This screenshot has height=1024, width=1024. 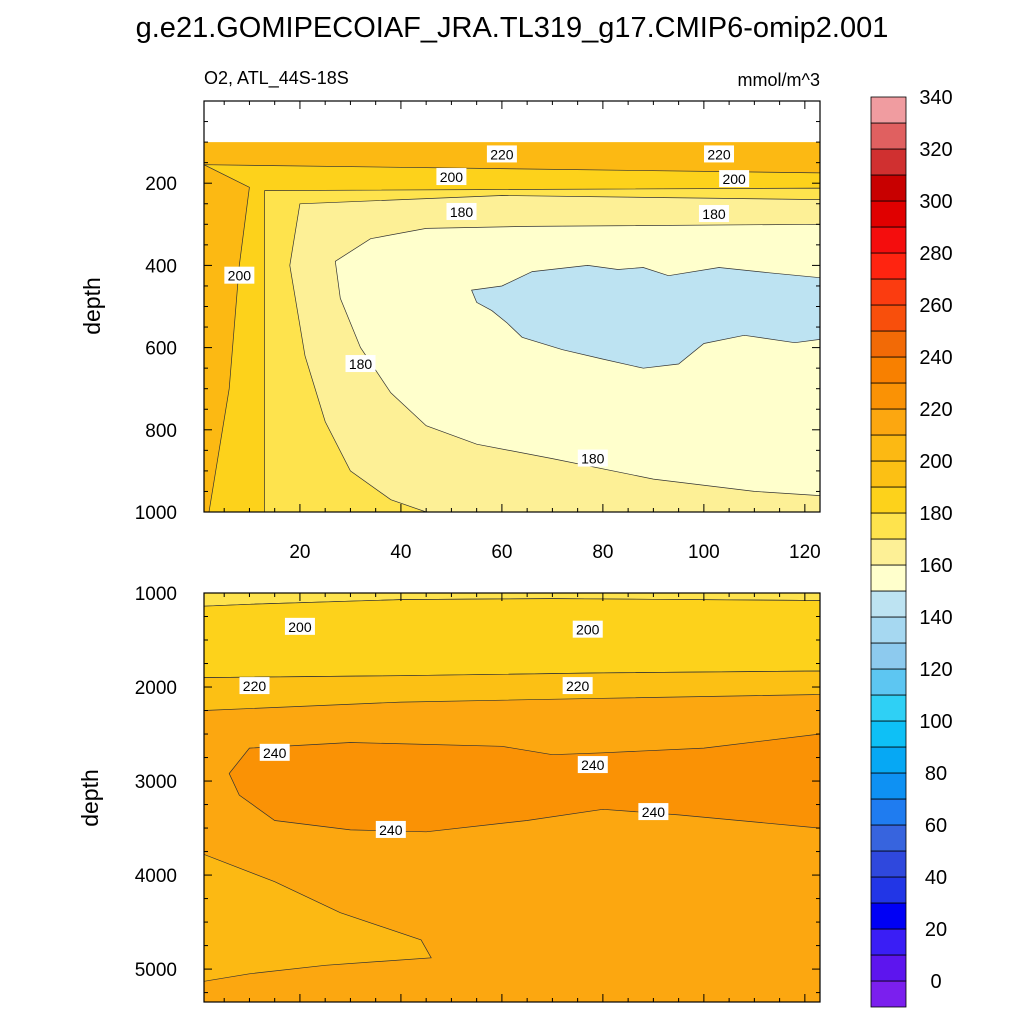 What do you see at coordinates (161, 184) in the screenshot?
I see `upper-ytick-label: 200` at bounding box center [161, 184].